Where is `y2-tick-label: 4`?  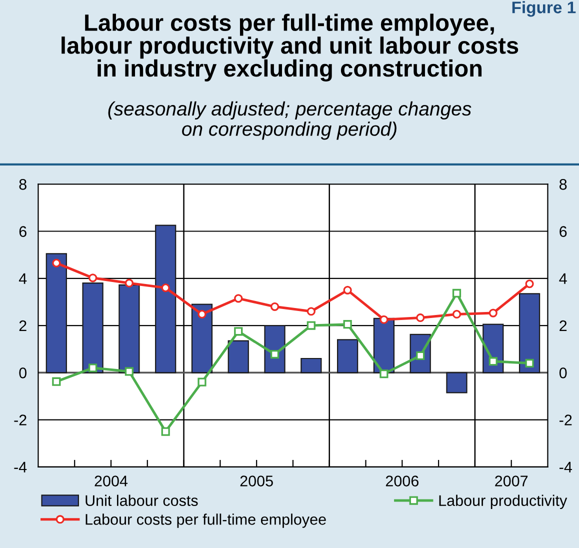
y2-tick-label: 4 is located at coordinates (563, 278).